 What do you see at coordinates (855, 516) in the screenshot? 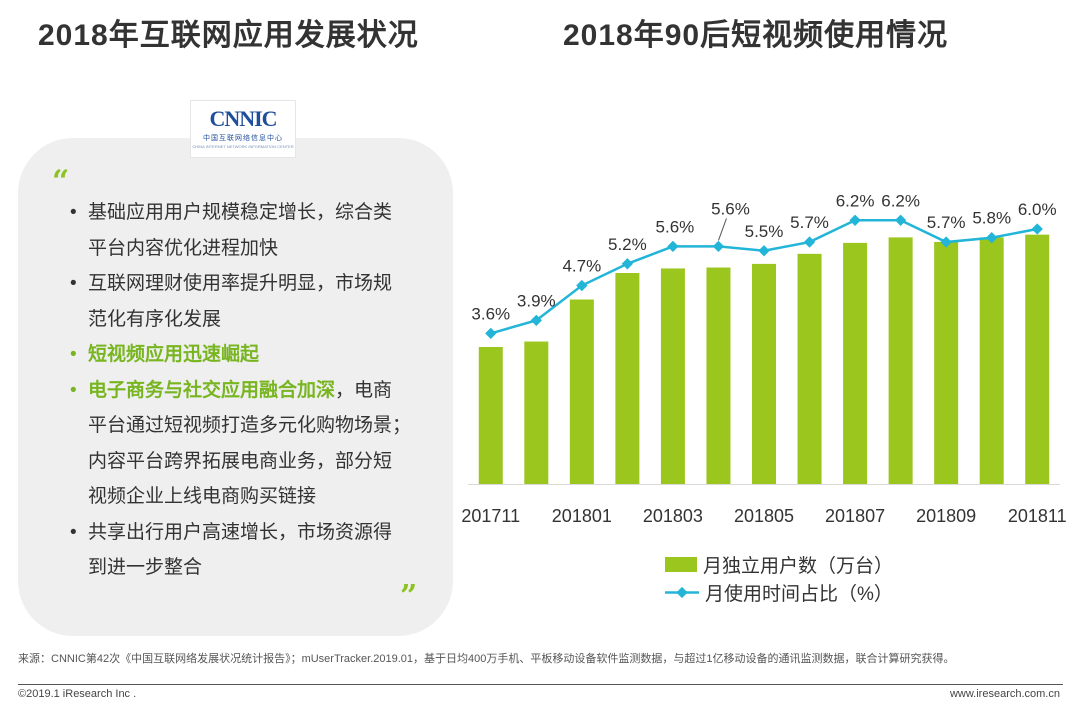
I see `x-tick-label: 201807` at bounding box center [855, 516].